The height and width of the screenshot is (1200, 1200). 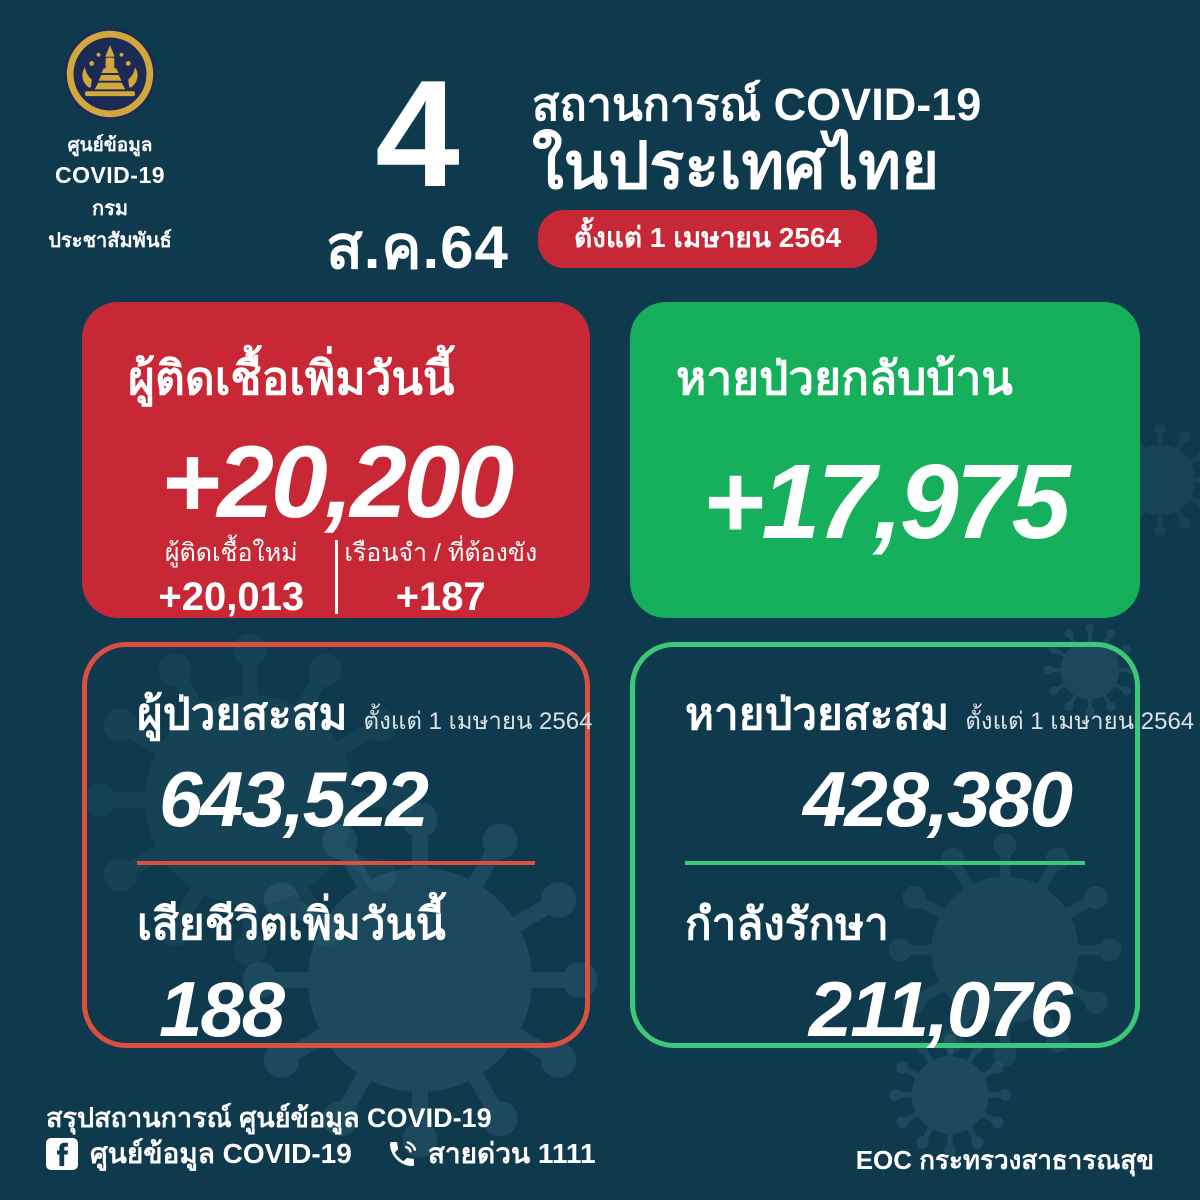 I want to click on date-day: 4, so click(x=417, y=134).